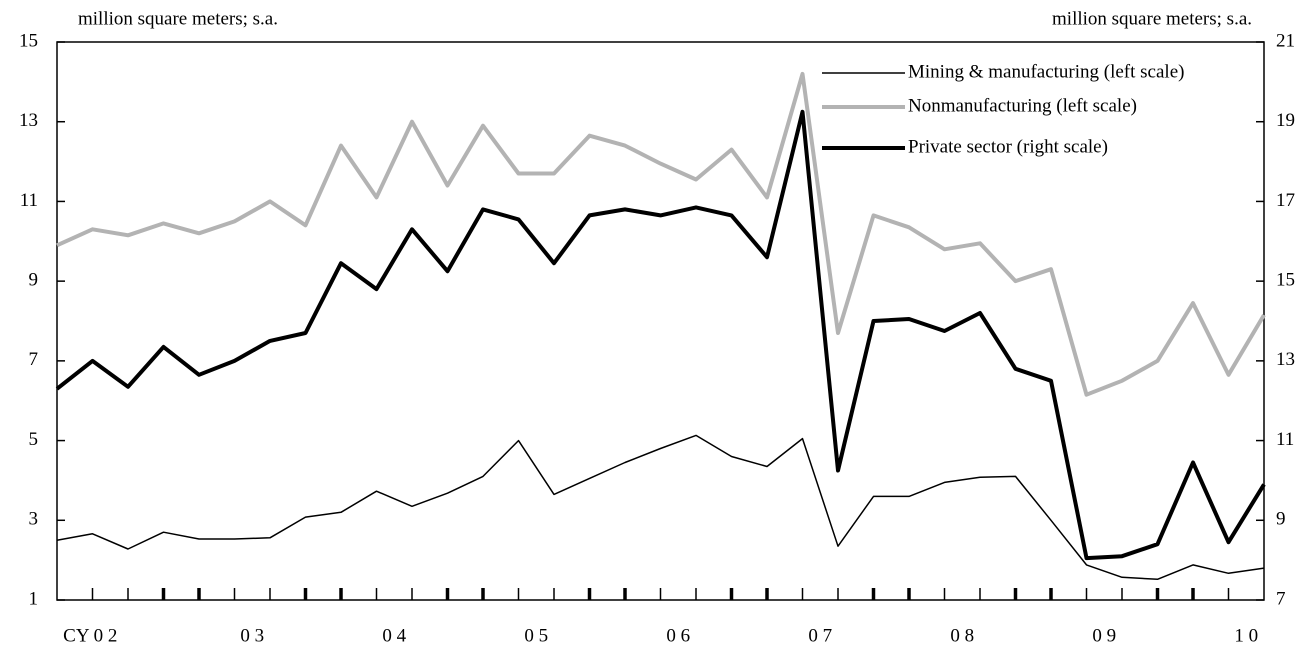  Describe the element at coordinates (1285, 40) in the screenshot. I see `y2-tick-label: 21` at that location.